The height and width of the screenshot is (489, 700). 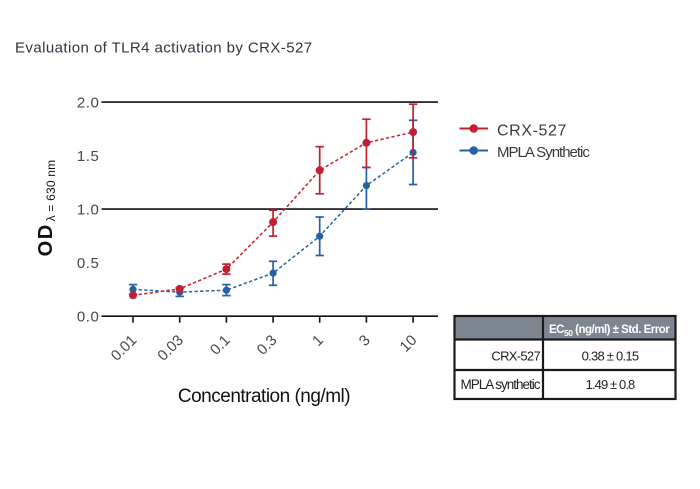 What do you see at coordinates (164, 48) in the screenshot?
I see `svg-text:Evaluation of TLR4 activation: Evaluation of TLR4 activation by CRX-527` at bounding box center [164, 48].